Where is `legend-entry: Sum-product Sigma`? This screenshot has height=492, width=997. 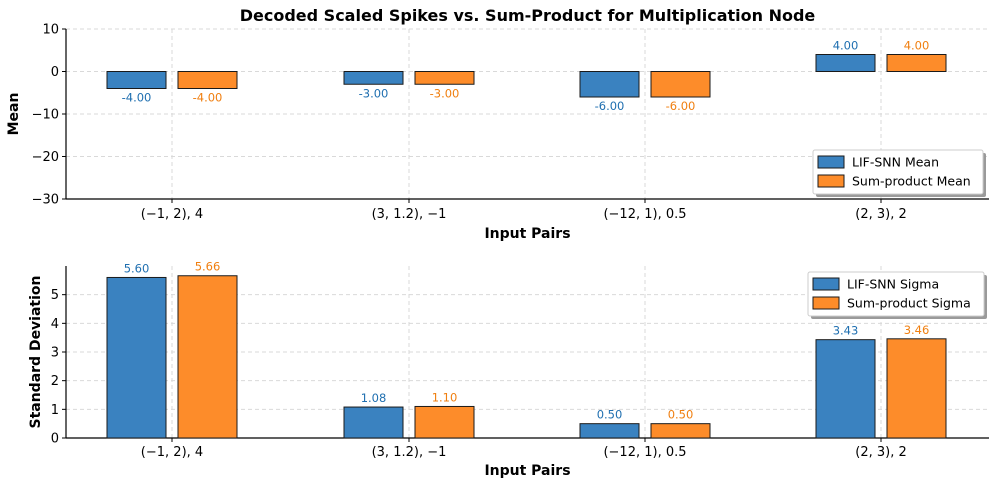 legend-entry: Sum-product Sigma is located at coordinates (909, 303).